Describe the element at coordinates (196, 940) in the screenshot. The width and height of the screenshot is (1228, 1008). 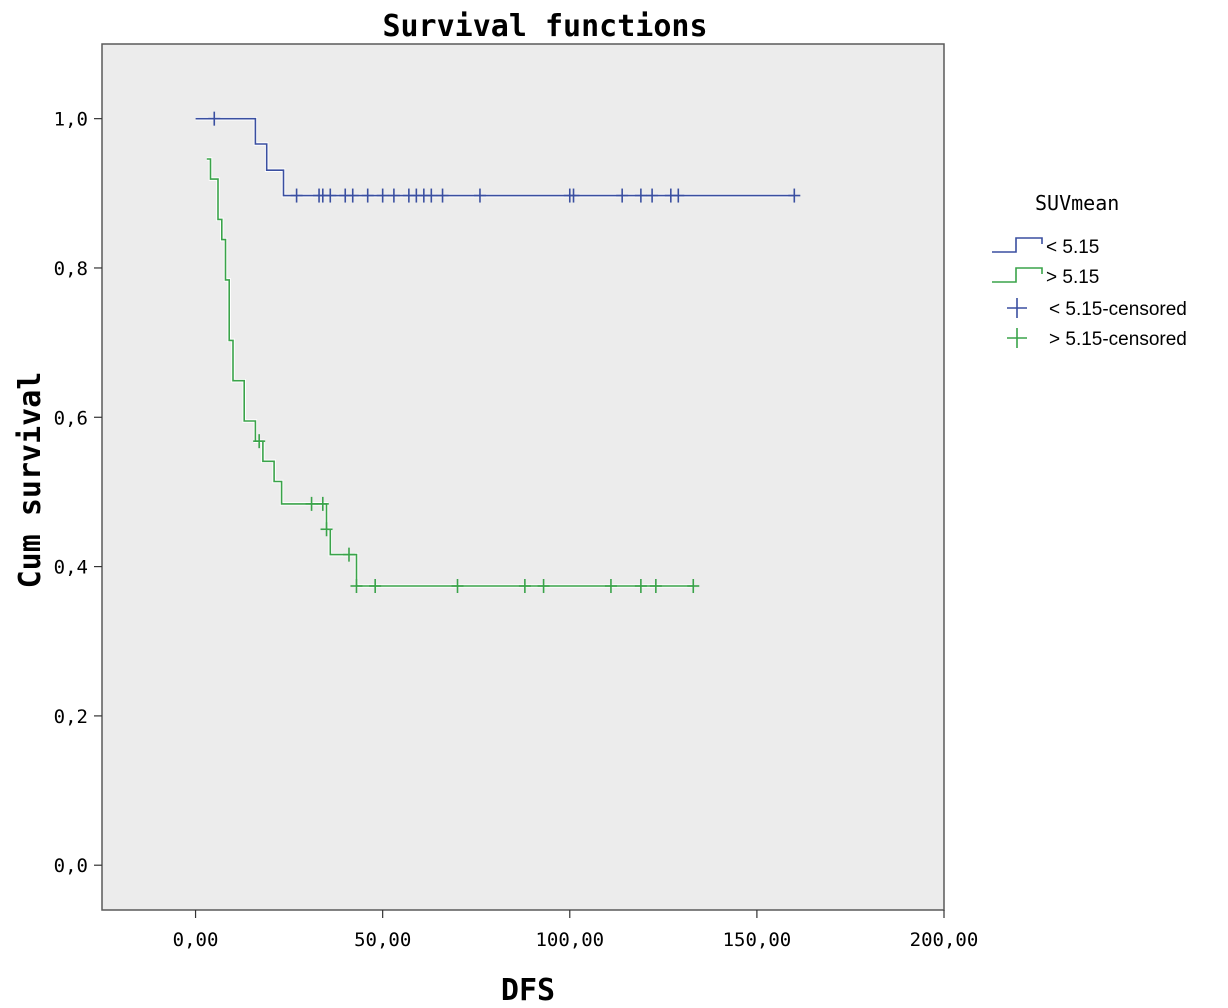
I see `x-tick-label: 0,00` at that location.